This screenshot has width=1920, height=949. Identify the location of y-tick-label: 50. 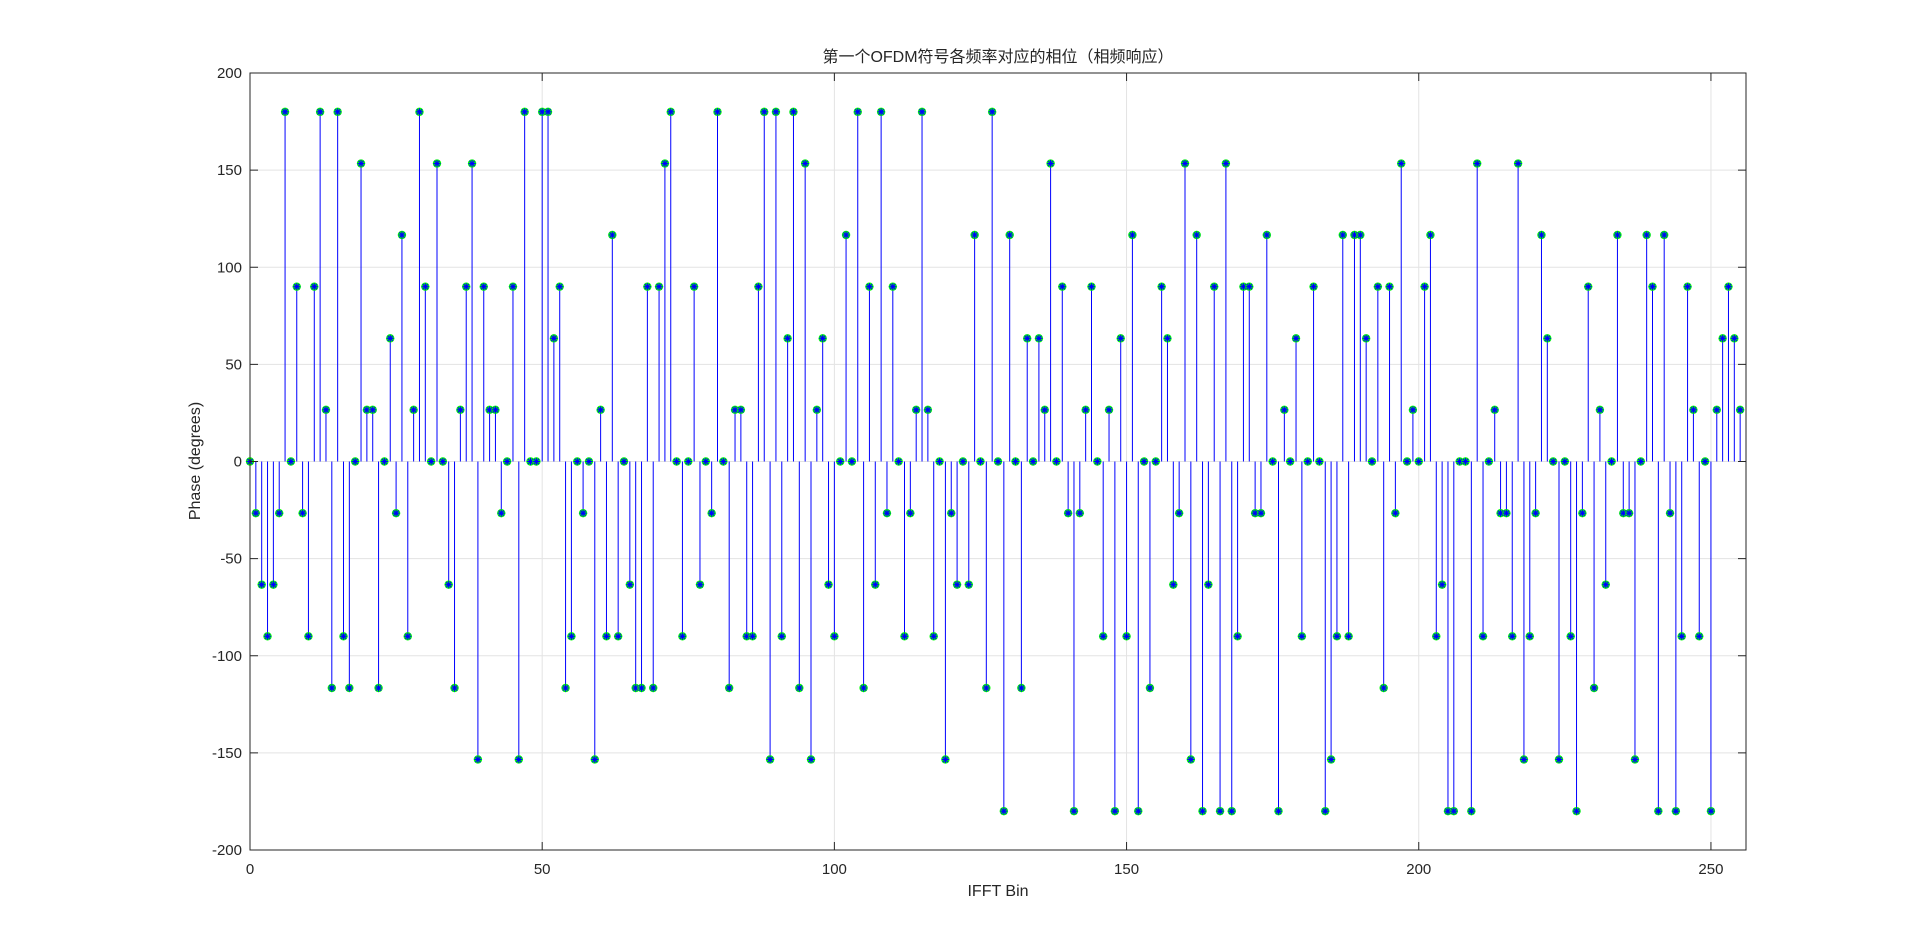
(233, 364).